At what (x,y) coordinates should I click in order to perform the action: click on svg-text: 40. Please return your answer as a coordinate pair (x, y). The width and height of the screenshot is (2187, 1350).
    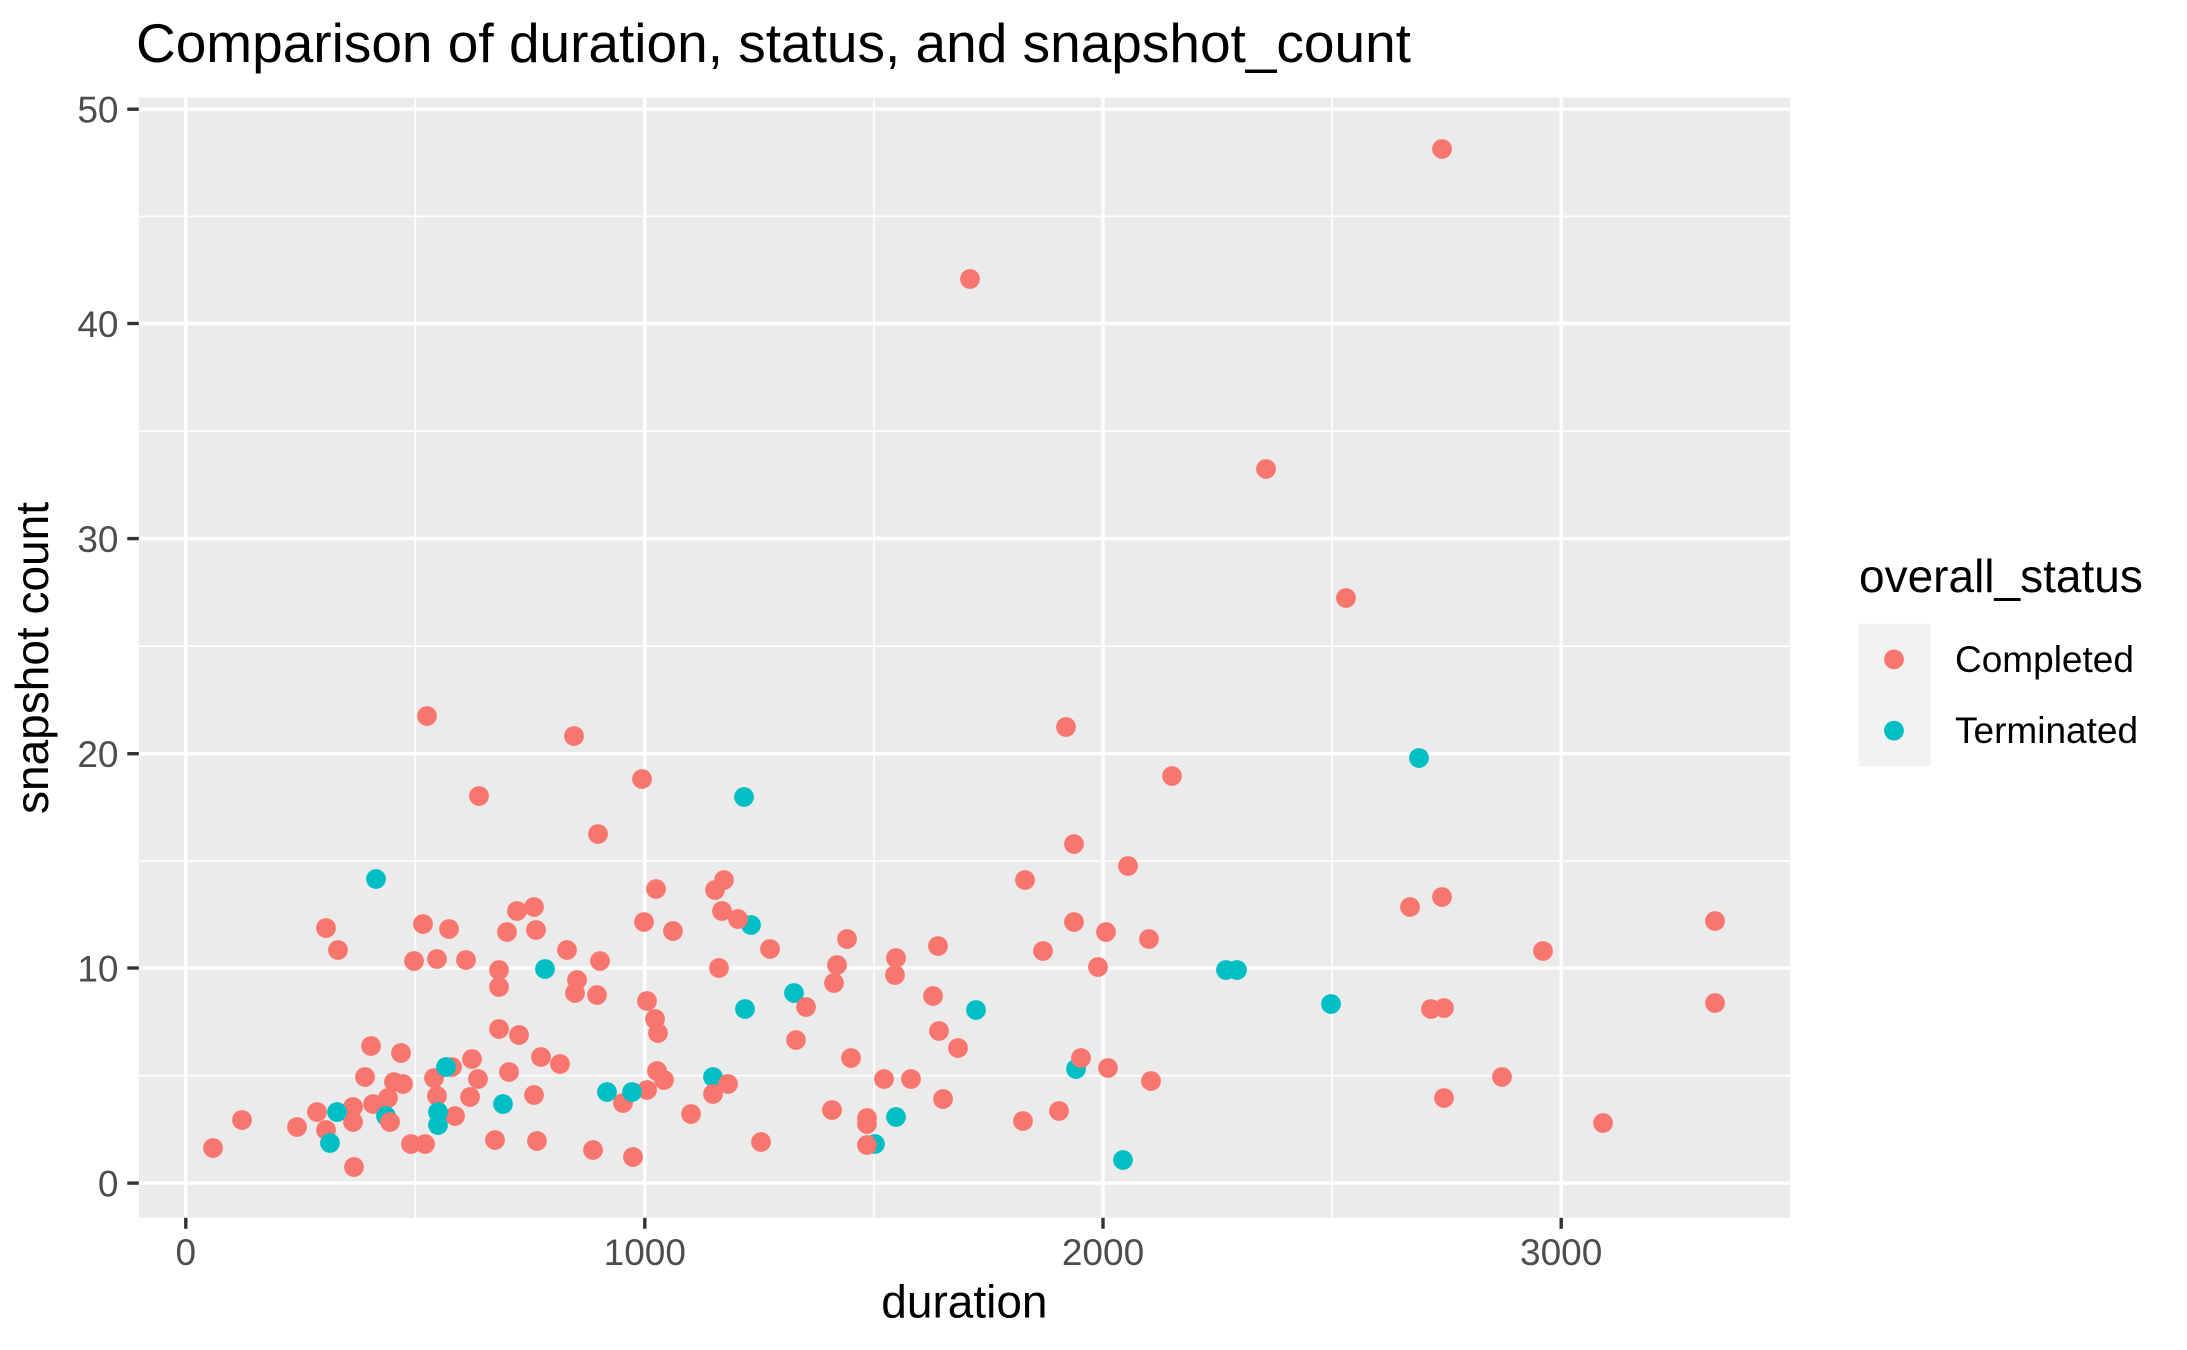
    Looking at the image, I should click on (97, 324).